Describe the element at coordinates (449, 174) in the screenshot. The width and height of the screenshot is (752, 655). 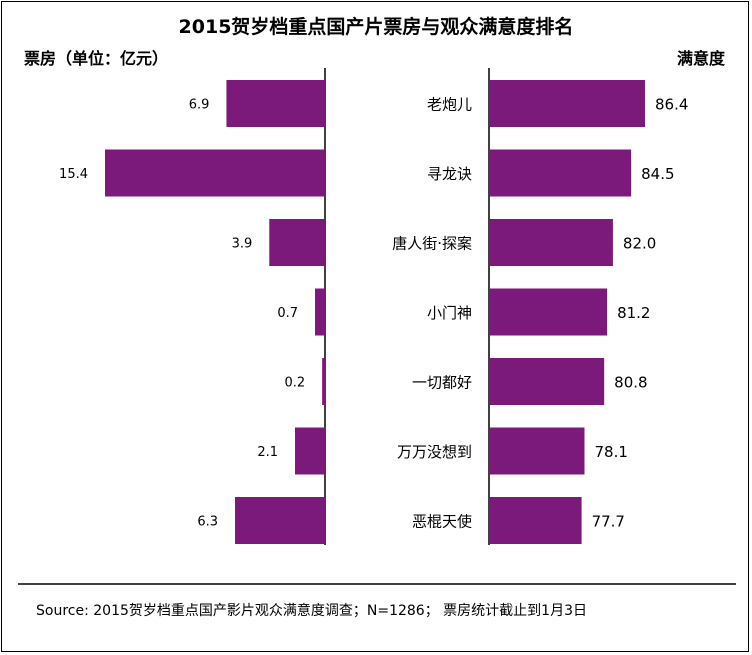
I see `movie-title-label: 寻龙诀` at that location.